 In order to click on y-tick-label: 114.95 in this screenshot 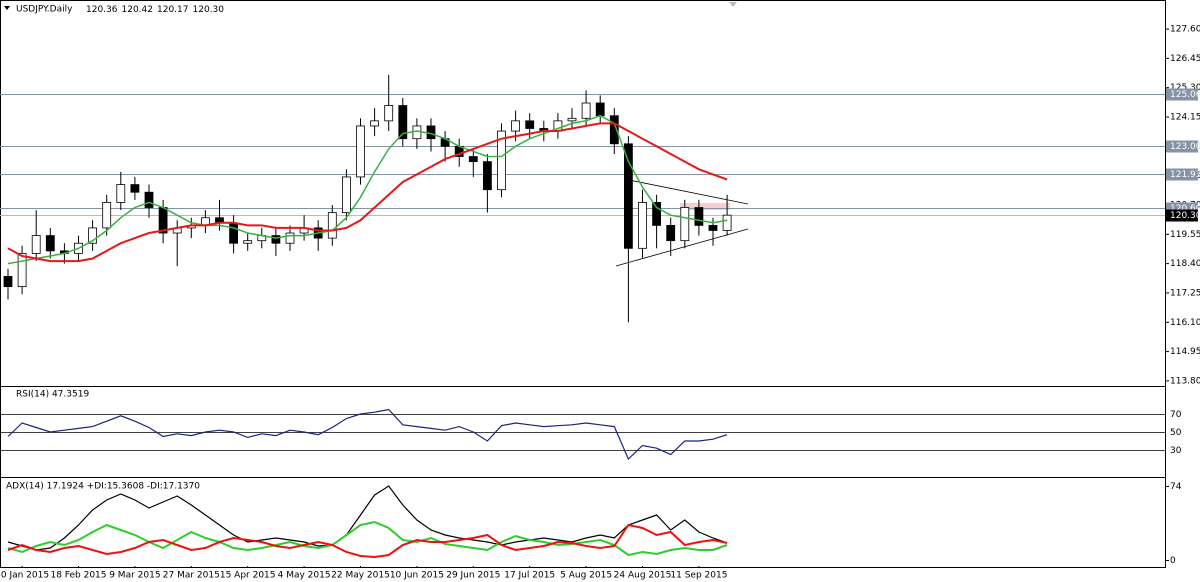, I will do `click(1185, 352)`.